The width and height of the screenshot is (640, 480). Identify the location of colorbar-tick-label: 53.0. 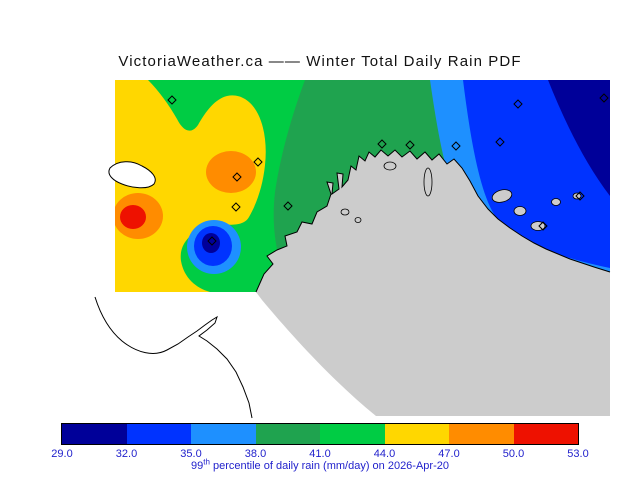
(578, 454).